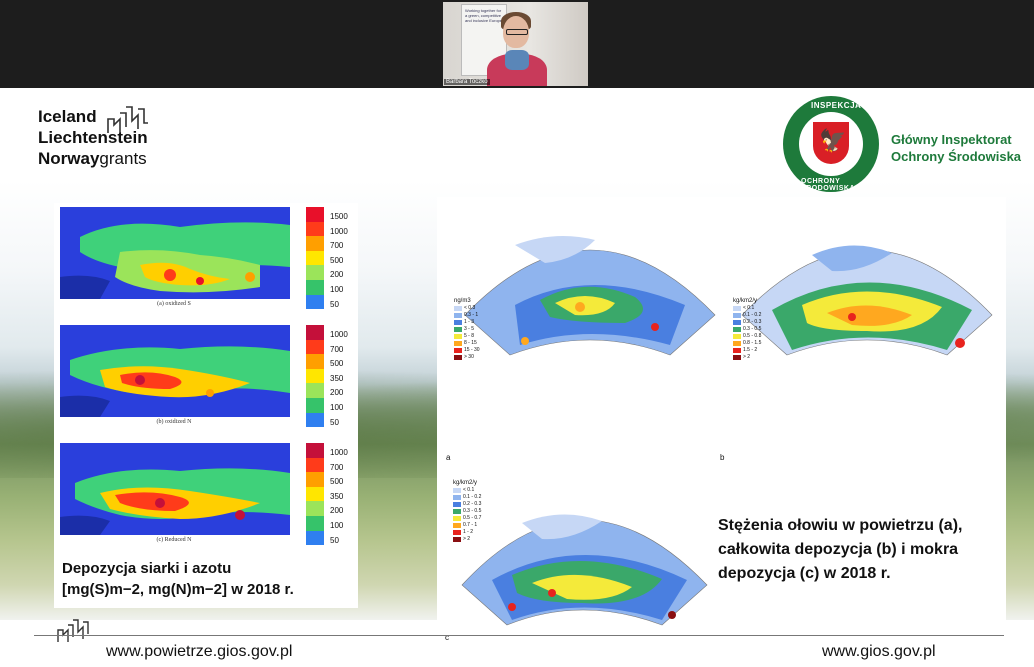 The image size is (1034, 667). I want to click on lead-map-b, so click(867, 300).